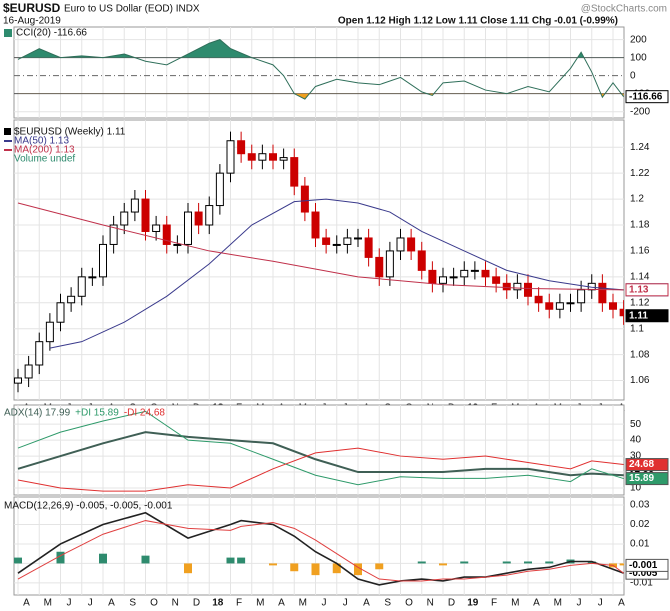 The height and width of the screenshot is (611, 670). I want to click on x-tick-label: F, so click(494, 603).